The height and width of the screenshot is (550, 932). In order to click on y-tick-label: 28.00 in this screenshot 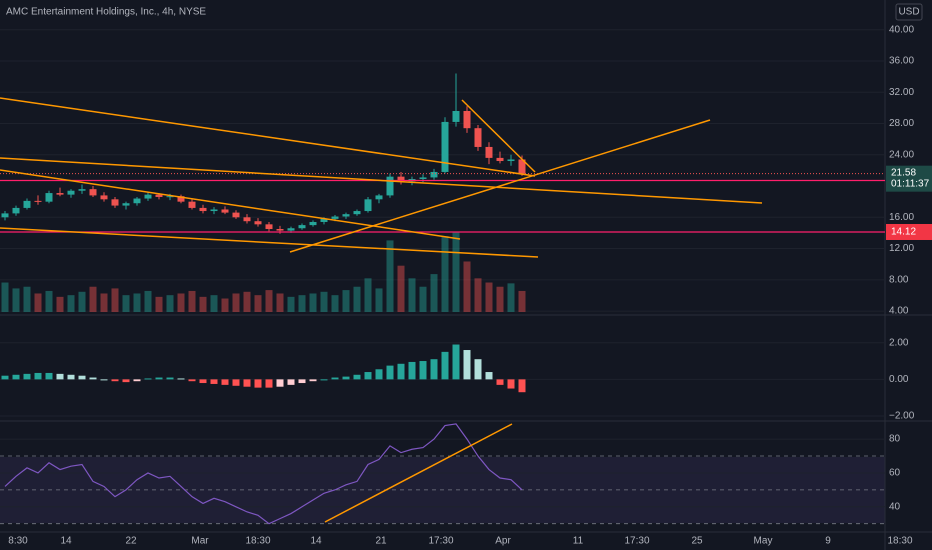, I will do `click(901, 123)`.